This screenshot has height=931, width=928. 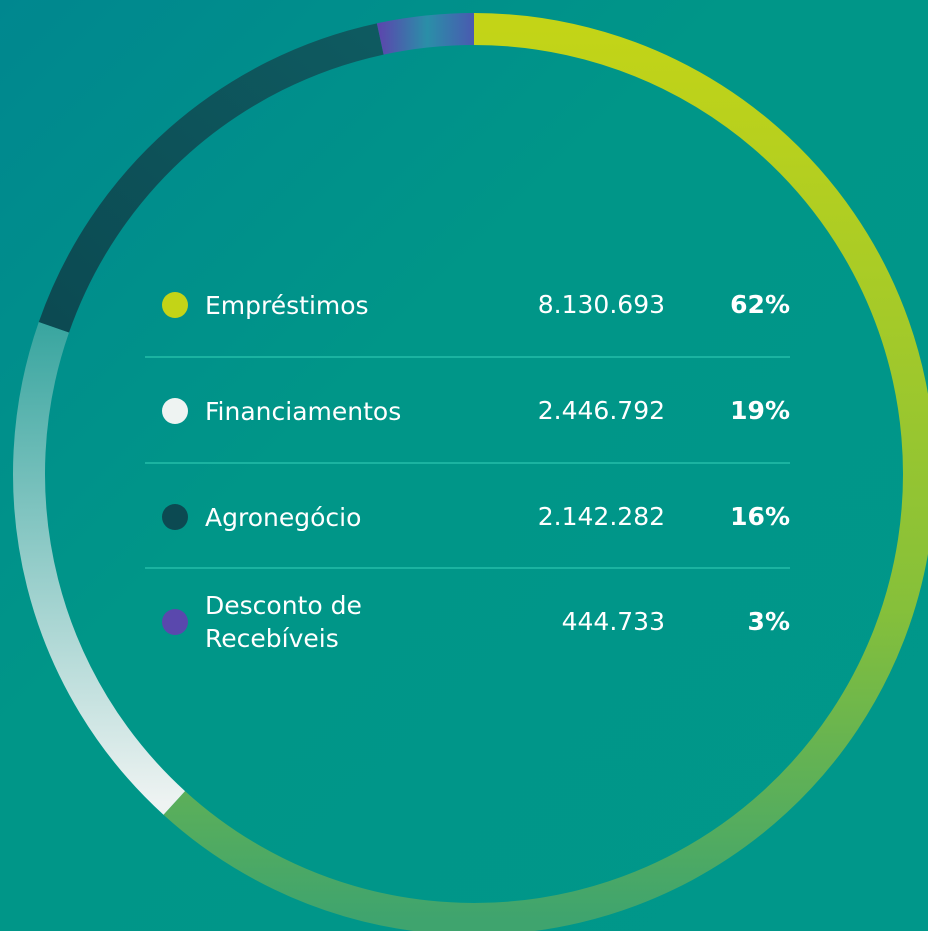 What do you see at coordinates (601, 304) in the screenshot?
I see `amount: 8.130.693` at bounding box center [601, 304].